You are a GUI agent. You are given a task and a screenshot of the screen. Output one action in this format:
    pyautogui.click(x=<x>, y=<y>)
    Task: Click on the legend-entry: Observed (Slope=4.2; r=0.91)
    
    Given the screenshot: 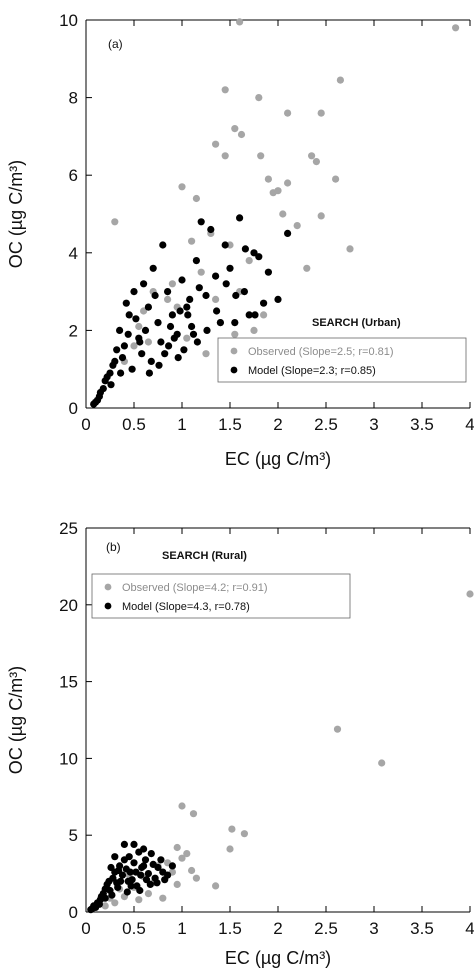 What is the action you would take?
    pyautogui.click(x=195, y=588)
    